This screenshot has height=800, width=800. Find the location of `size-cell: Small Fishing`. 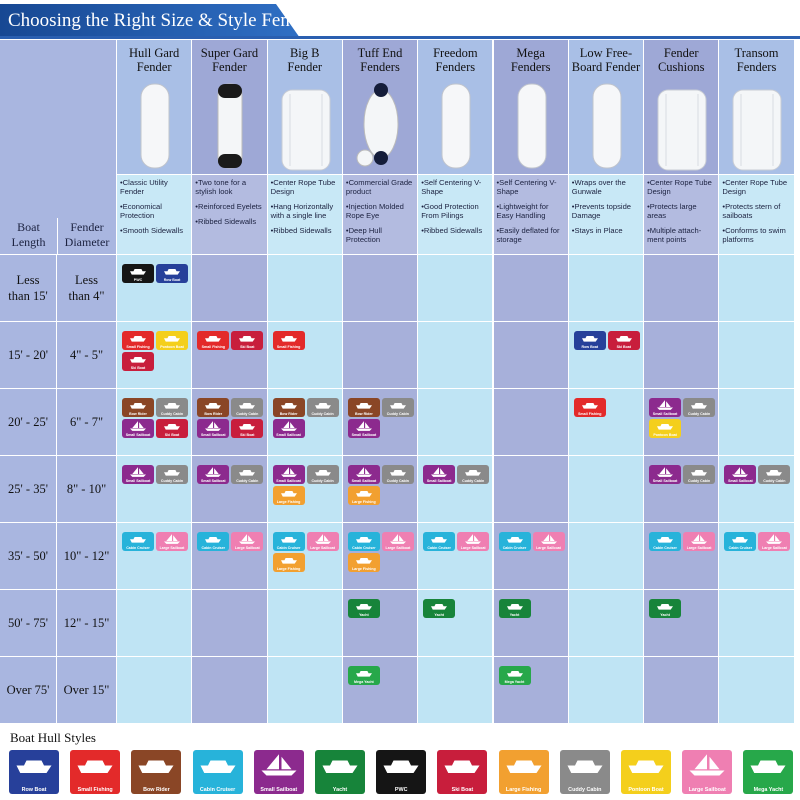

size-cell: Small Fishing is located at coordinates (305, 355).